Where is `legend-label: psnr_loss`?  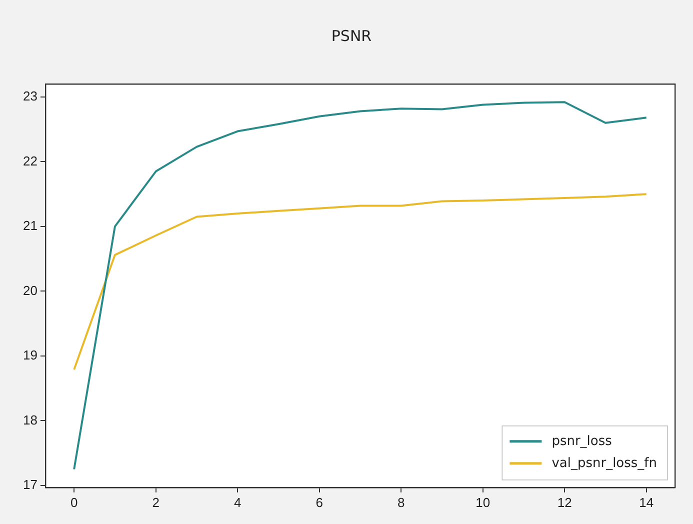 legend-label: psnr_loss is located at coordinates (582, 441).